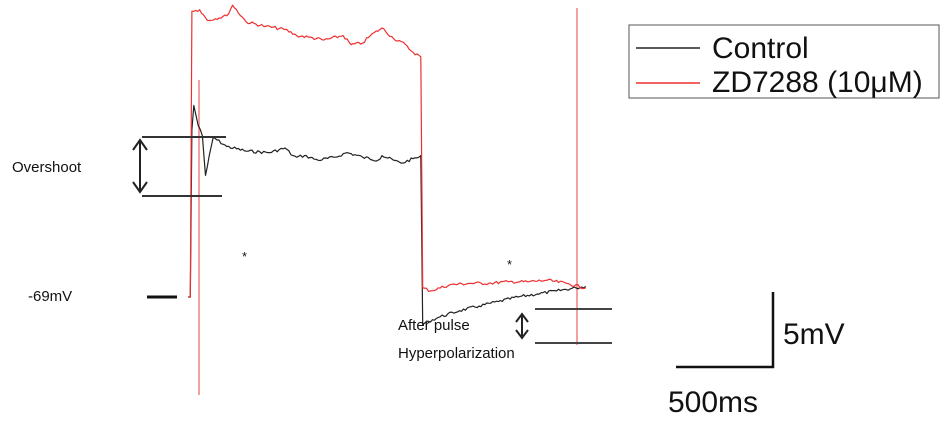  What do you see at coordinates (563, 326) in the screenshot?
I see `afterpulse-bracket` at bounding box center [563, 326].